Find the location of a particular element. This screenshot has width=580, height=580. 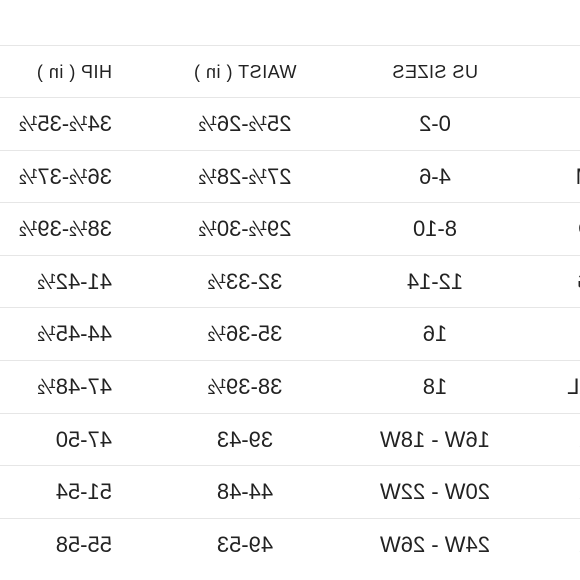

header-cell: WAIST ( in ) is located at coordinates (245, 72).